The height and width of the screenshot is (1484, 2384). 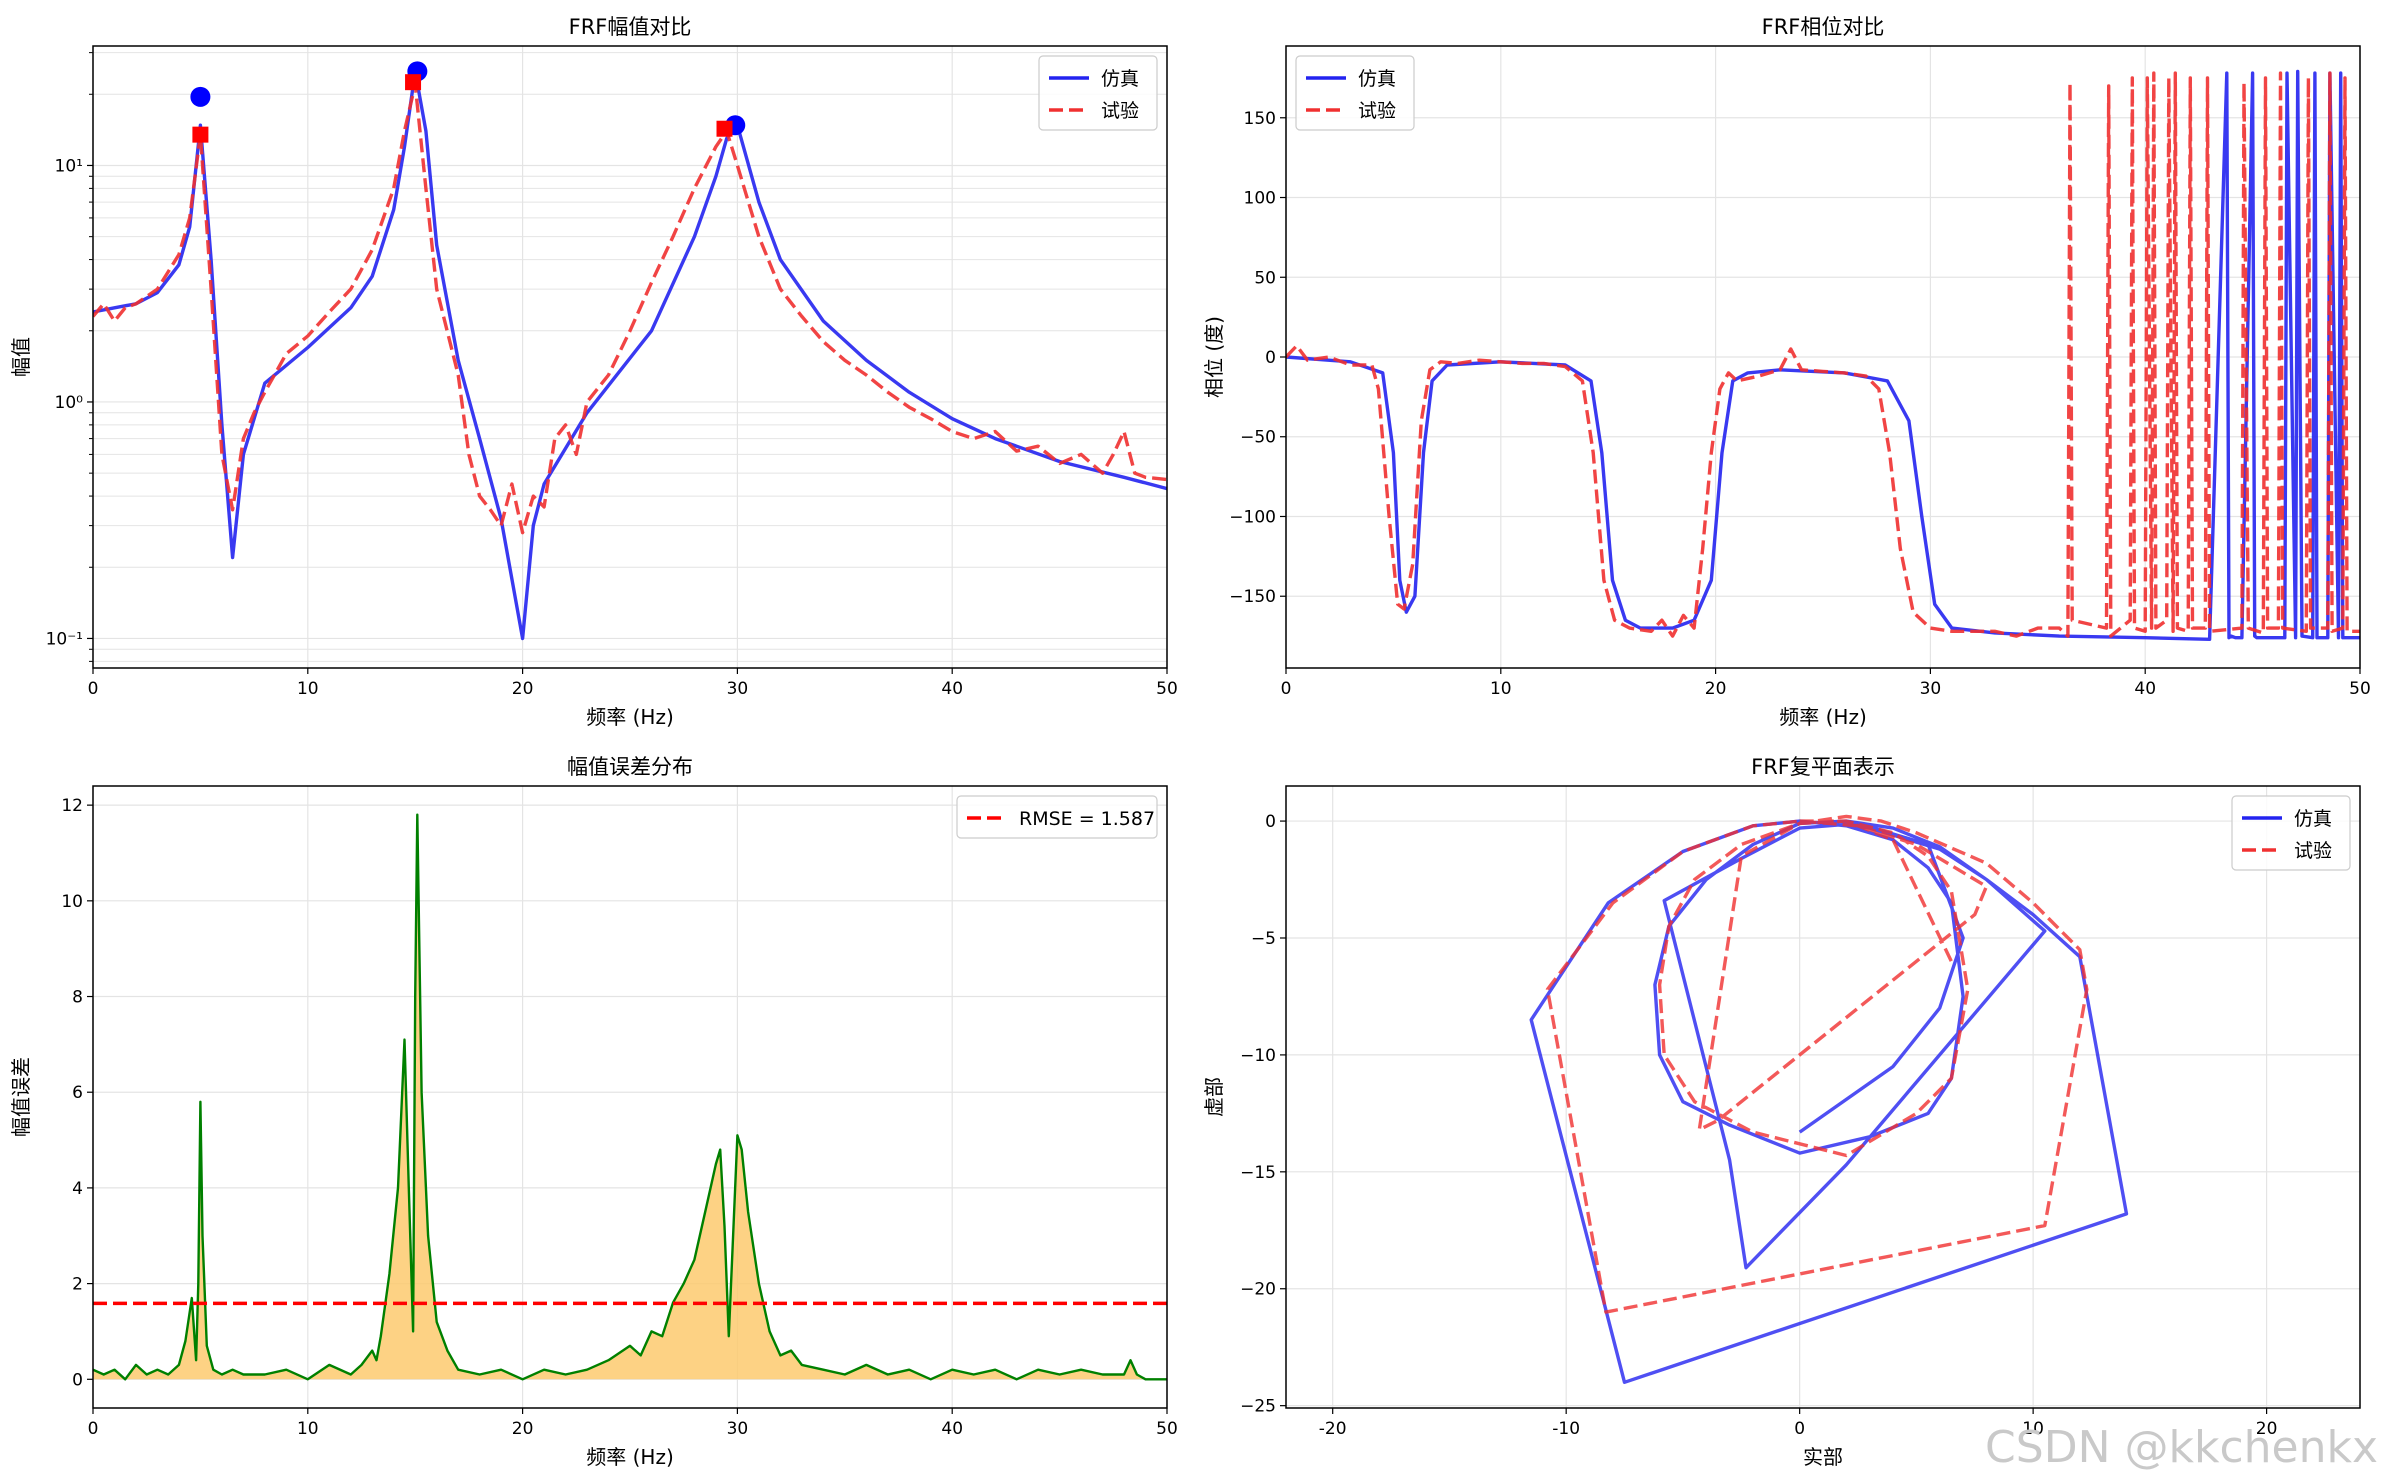 What do you see at coordinates (77, 1189) in the screenshot?
I see `y-tick-label: 4` at bounding box center [77, 1189].